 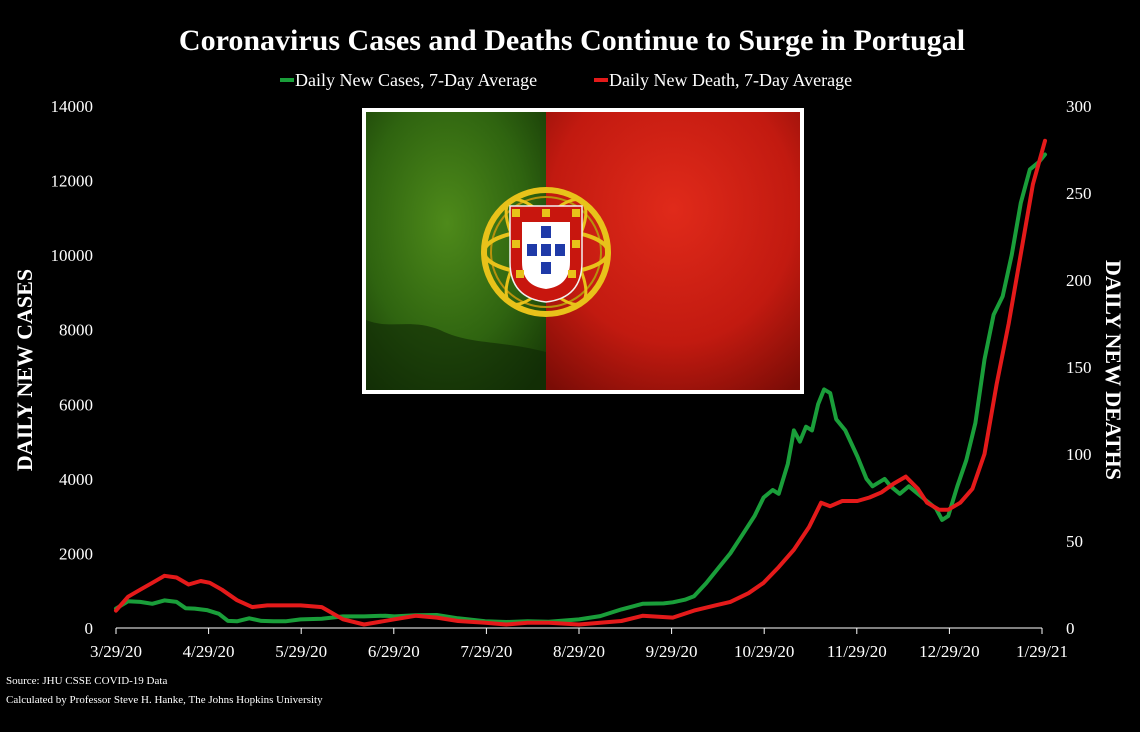 What do you see at coordinates (72, 106) in the screenshot?
I see `y-left-tick-label: 14000` at bounding box center [72, 106].